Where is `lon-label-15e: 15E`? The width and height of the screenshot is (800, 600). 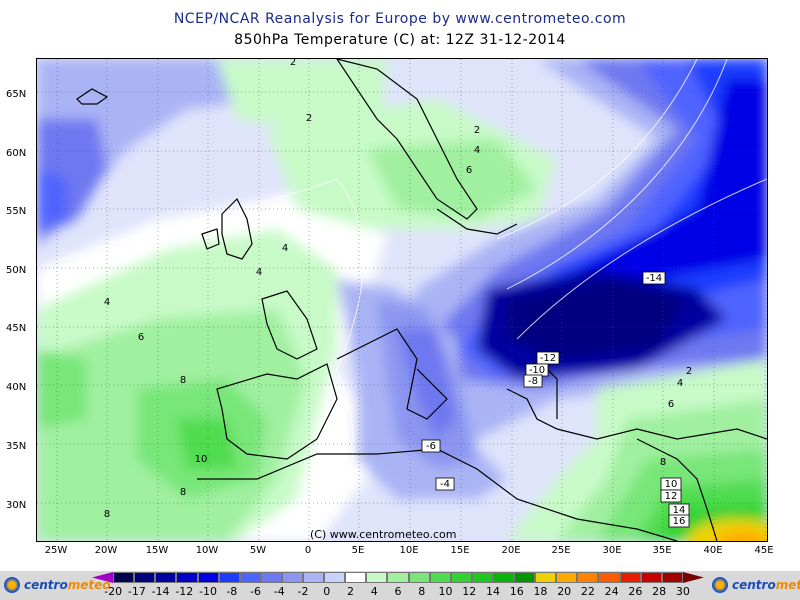
lon-label-15e: 15E is located at coordinates (460, 550).